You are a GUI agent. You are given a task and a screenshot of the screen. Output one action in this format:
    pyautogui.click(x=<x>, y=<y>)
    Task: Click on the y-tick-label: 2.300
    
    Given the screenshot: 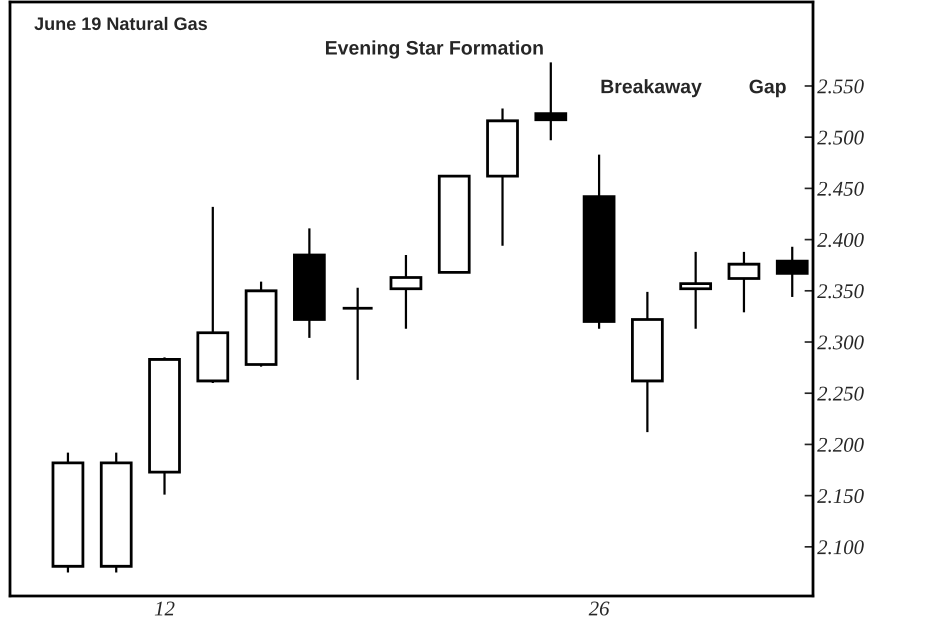 What is the action you would take?
    pyautogui.click(x=840, y=342)
    